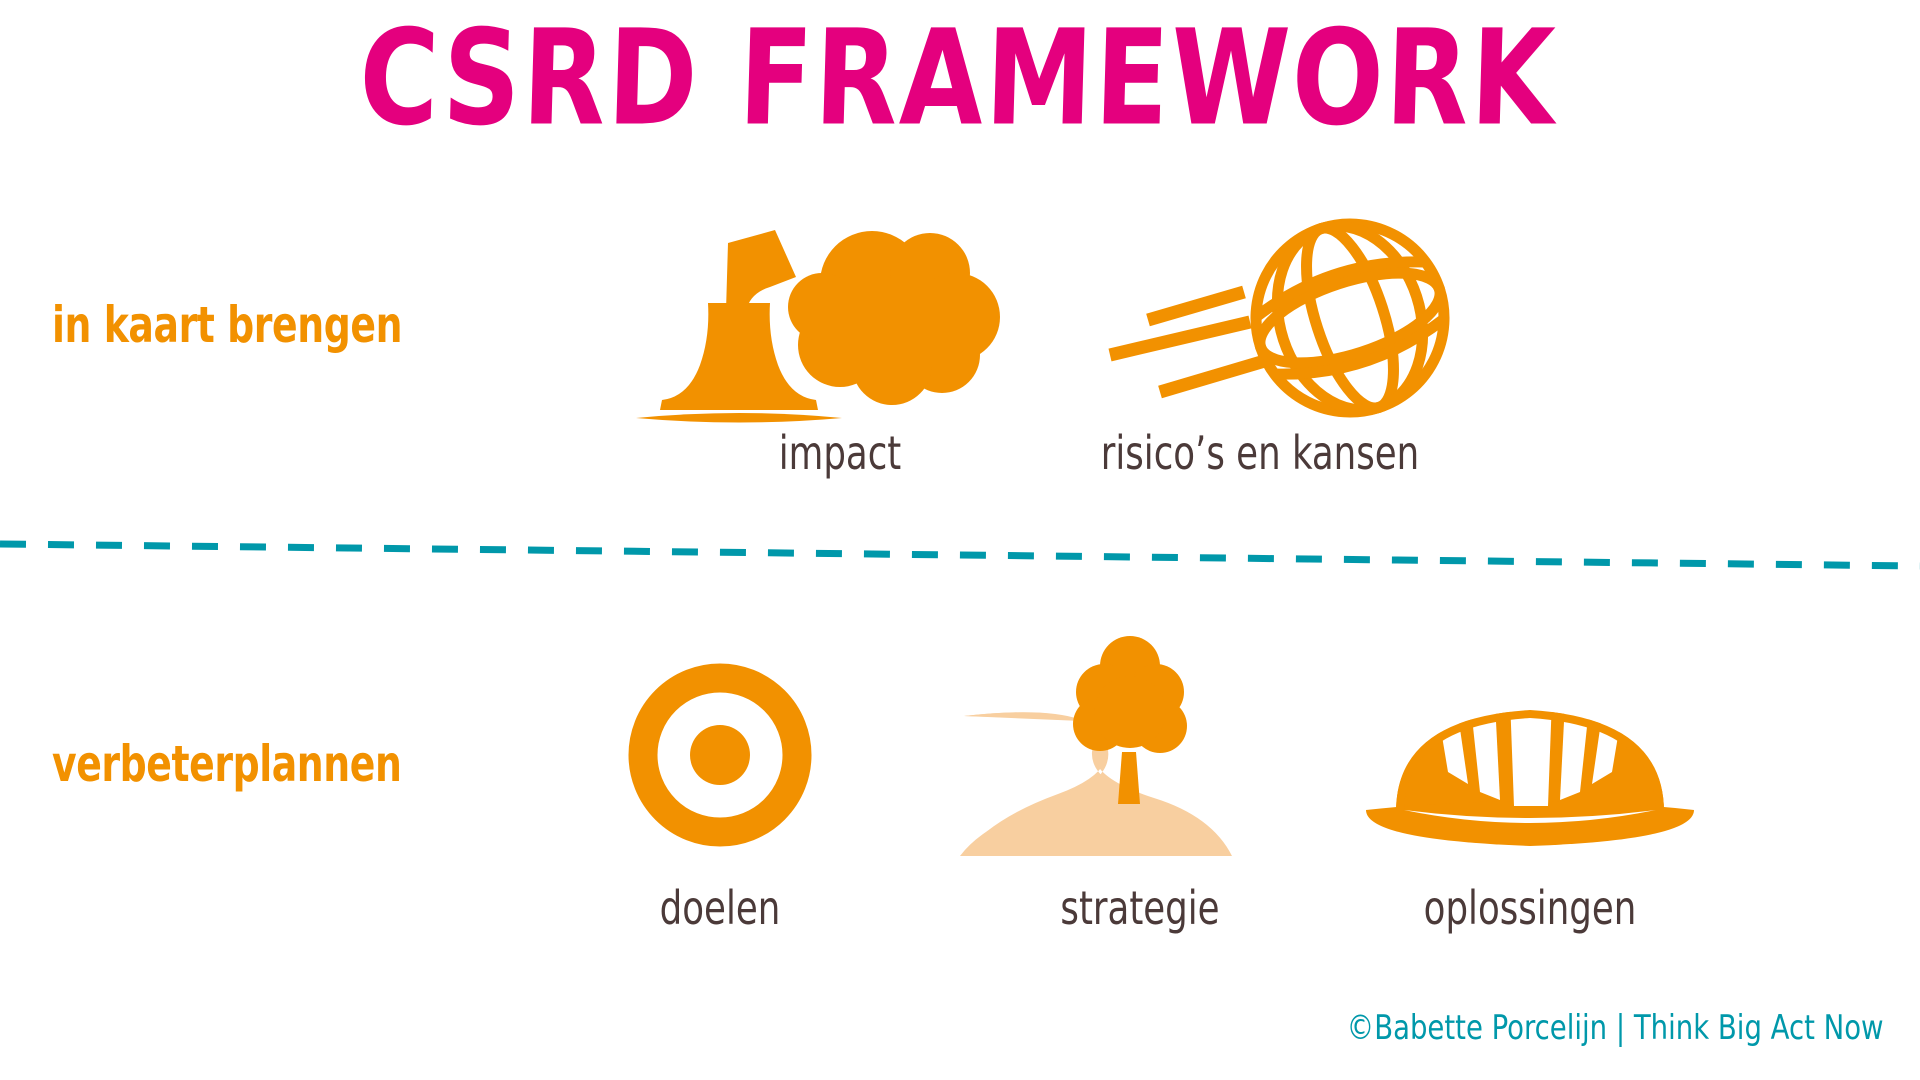  I want to click on icon-cell-risks-and-opportunities, so click(1260, 315).